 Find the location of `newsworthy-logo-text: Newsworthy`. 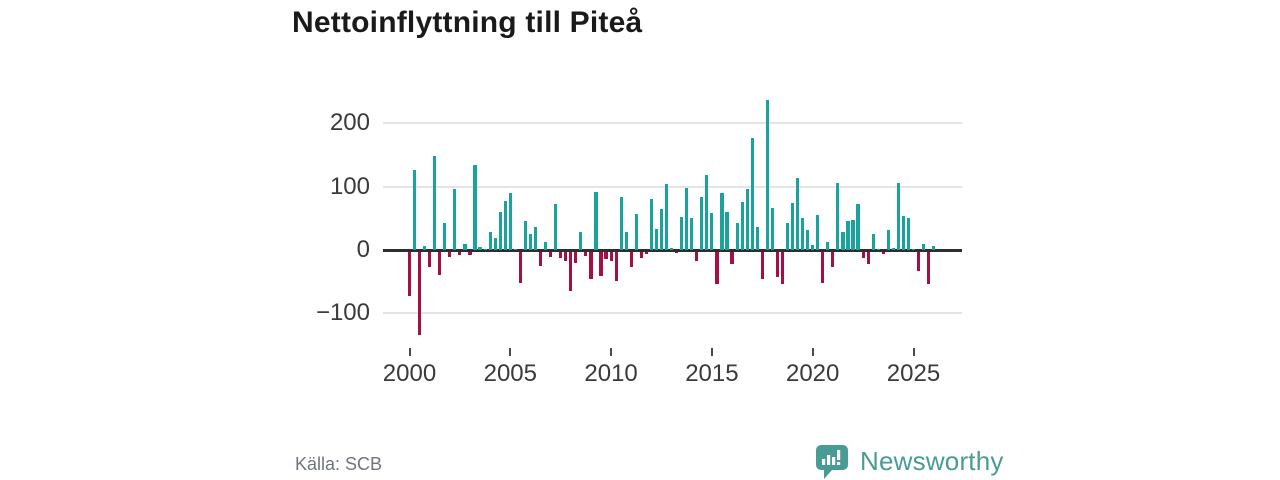

newsworthy-logo-text: Newsworthy is located at coordinates (932, 460).